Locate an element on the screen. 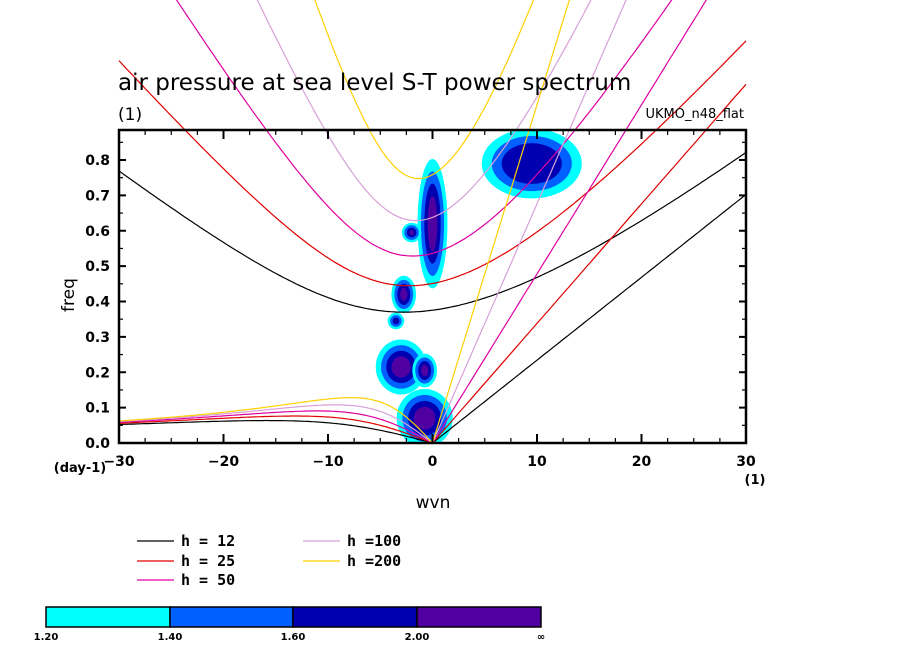  x-tick-label: 0 is located at coordinates (433, 462).